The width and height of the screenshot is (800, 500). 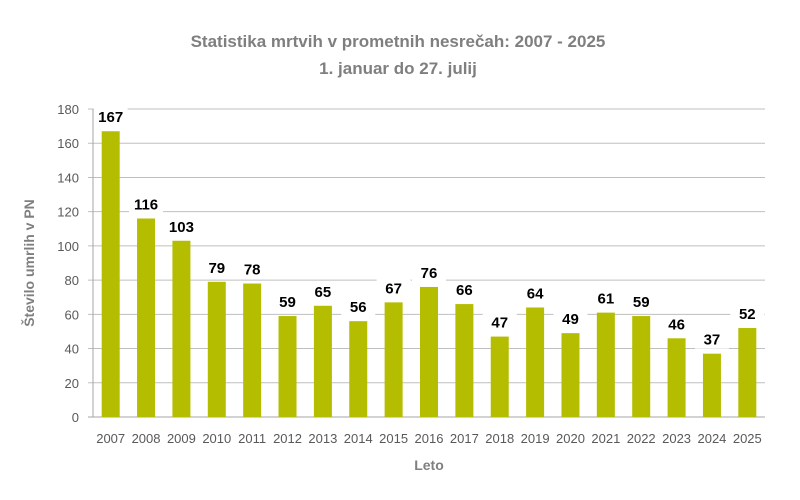 I want to click on x-tick-label: 2019, so click(x=535, y=438).